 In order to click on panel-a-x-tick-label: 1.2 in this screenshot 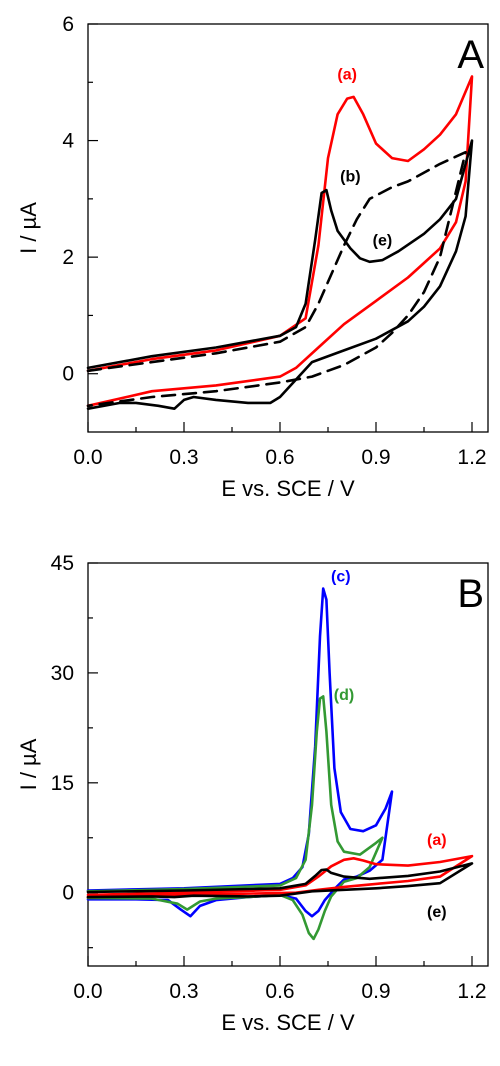, I will do `click(471, 457)`.